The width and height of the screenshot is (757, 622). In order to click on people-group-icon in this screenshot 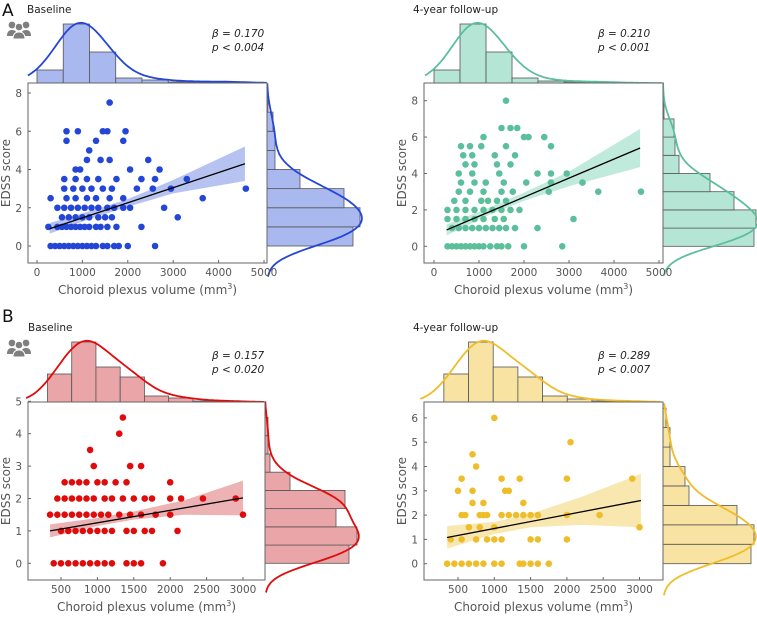, I will do `click(19, 30)`.